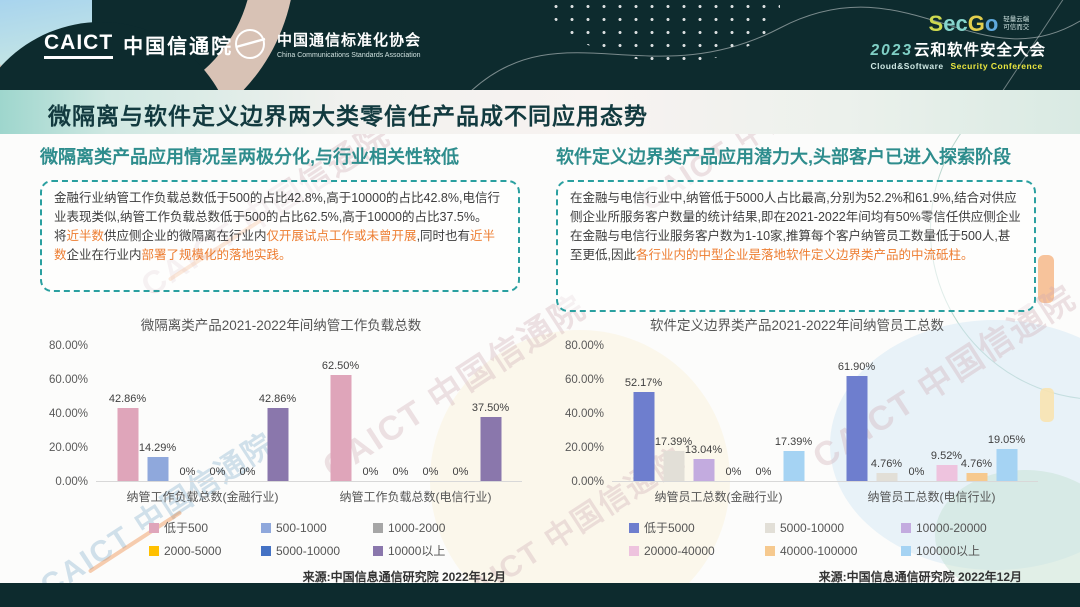 This screenshot has width=1080, height=607. I want to click on footer-bar, so click(540, 595).